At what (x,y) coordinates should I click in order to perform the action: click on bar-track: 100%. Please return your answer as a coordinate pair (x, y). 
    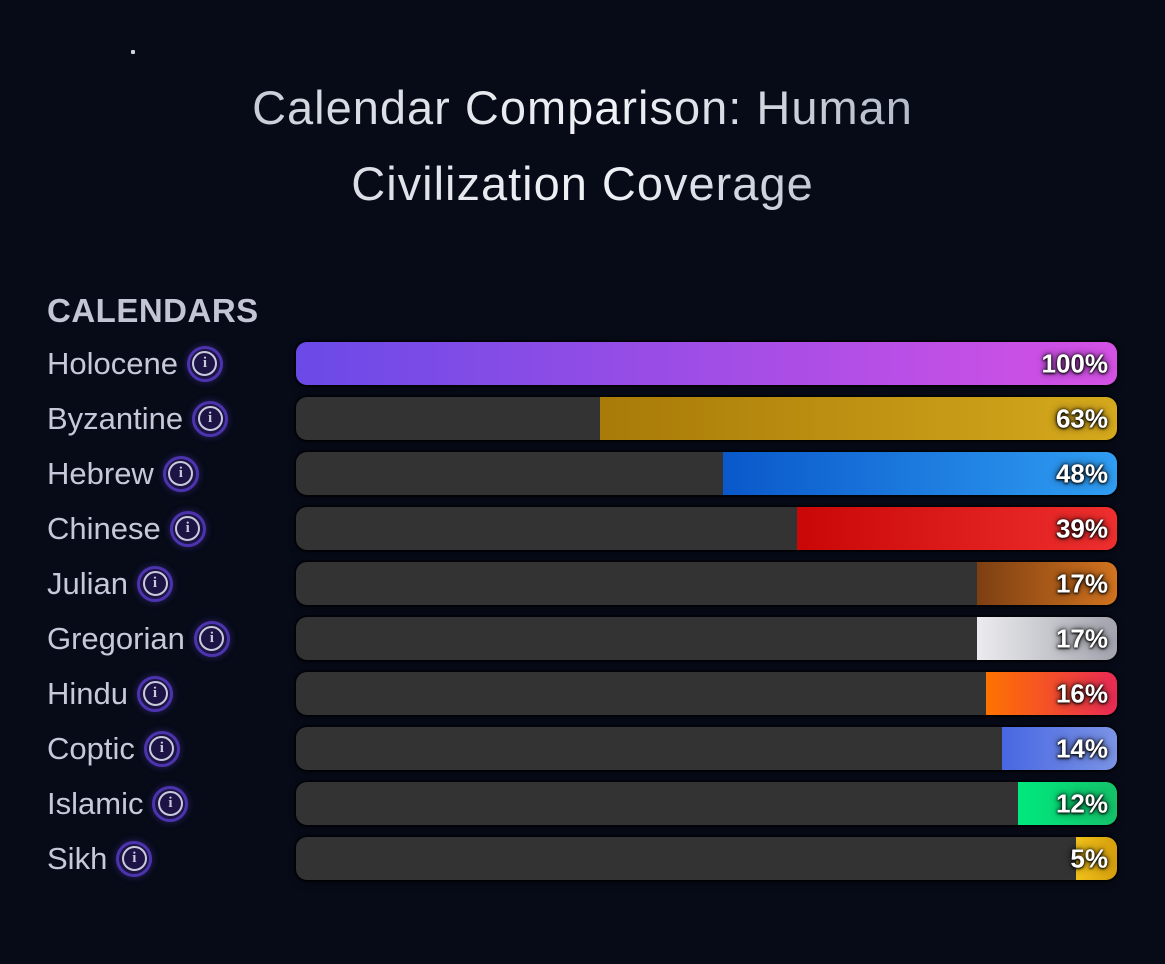
    Looking at the image, I should click on (706, 363).